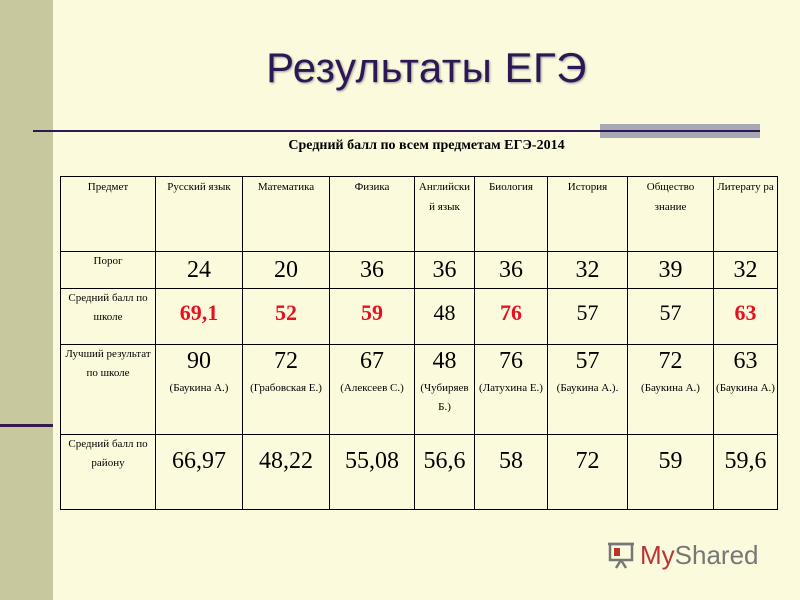 The height and width of the screenshot is (600, 800). I want to click on threshold-cell: 39, so click(670, 270).